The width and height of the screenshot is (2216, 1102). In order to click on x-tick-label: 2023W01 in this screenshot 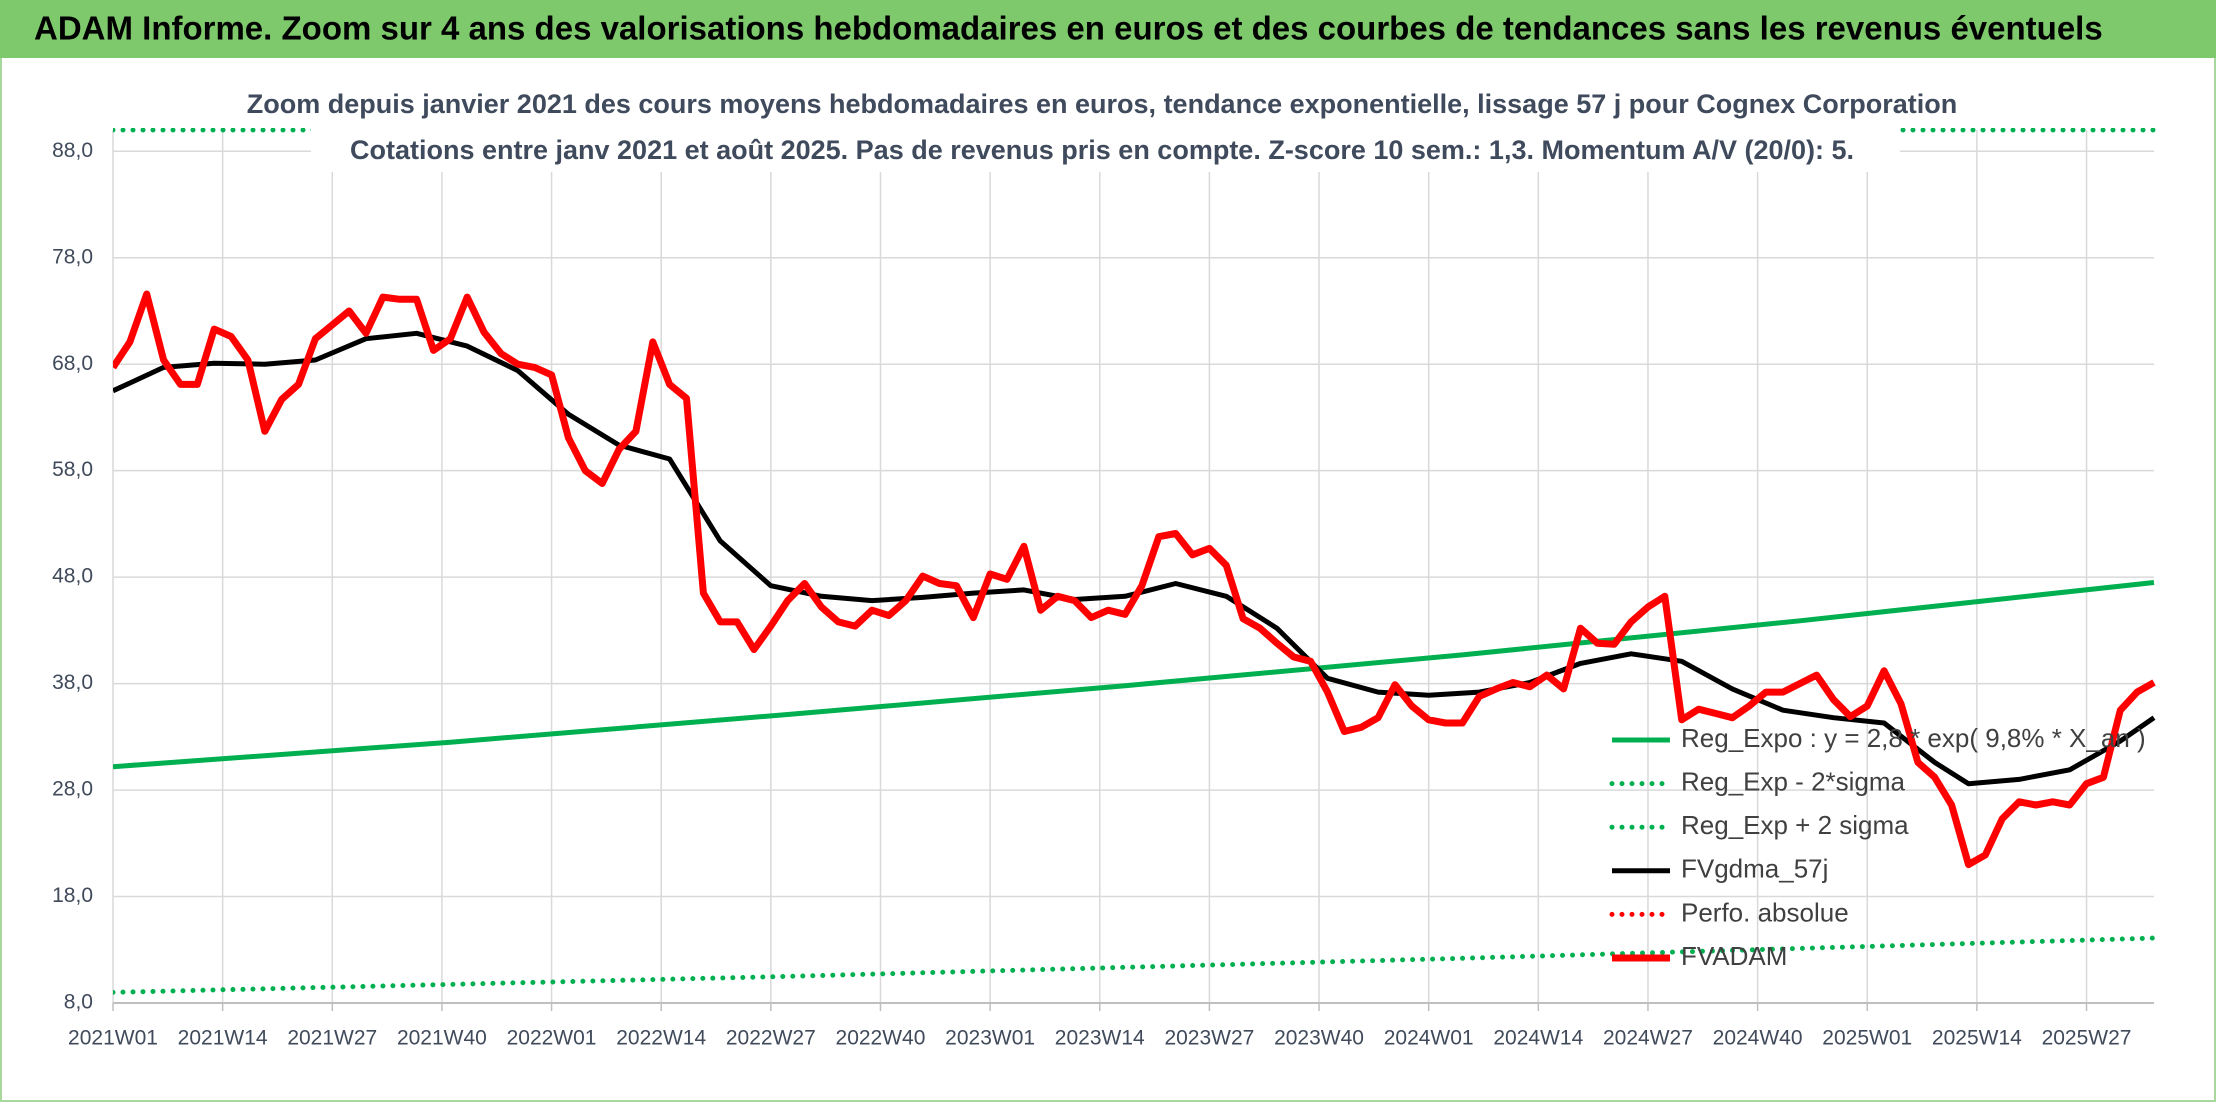, I will do `click(990, 1038)`.